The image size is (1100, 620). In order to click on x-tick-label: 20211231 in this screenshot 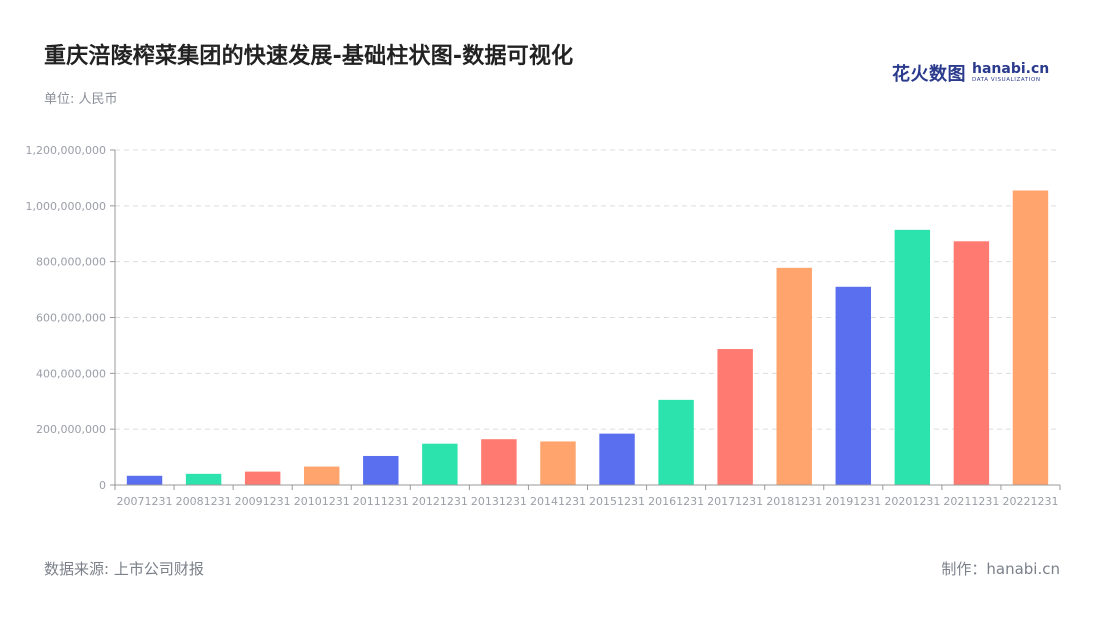, I will do `click(971, 501)`.